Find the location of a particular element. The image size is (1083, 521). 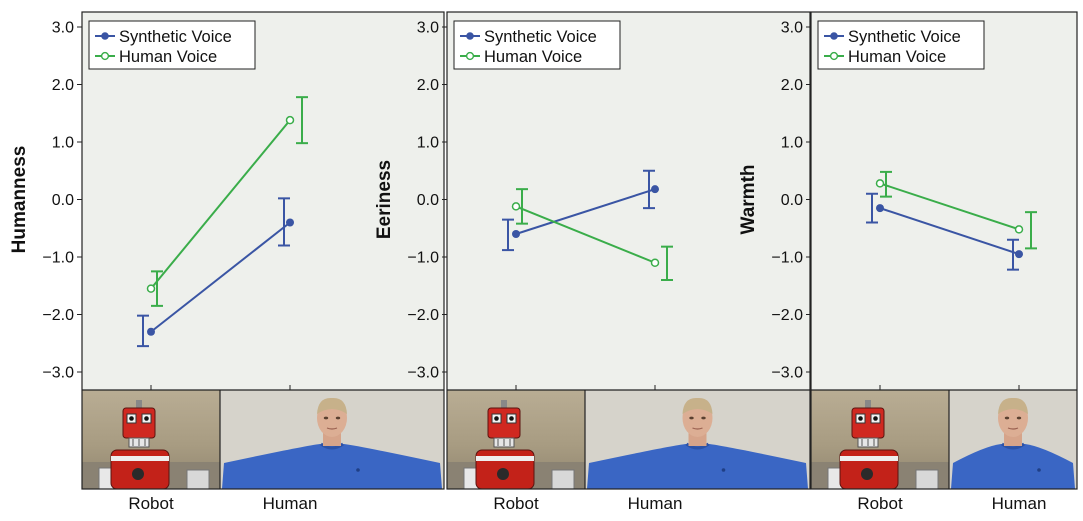

y-axis-label: Eeriness is located at coordinates (384, 199).